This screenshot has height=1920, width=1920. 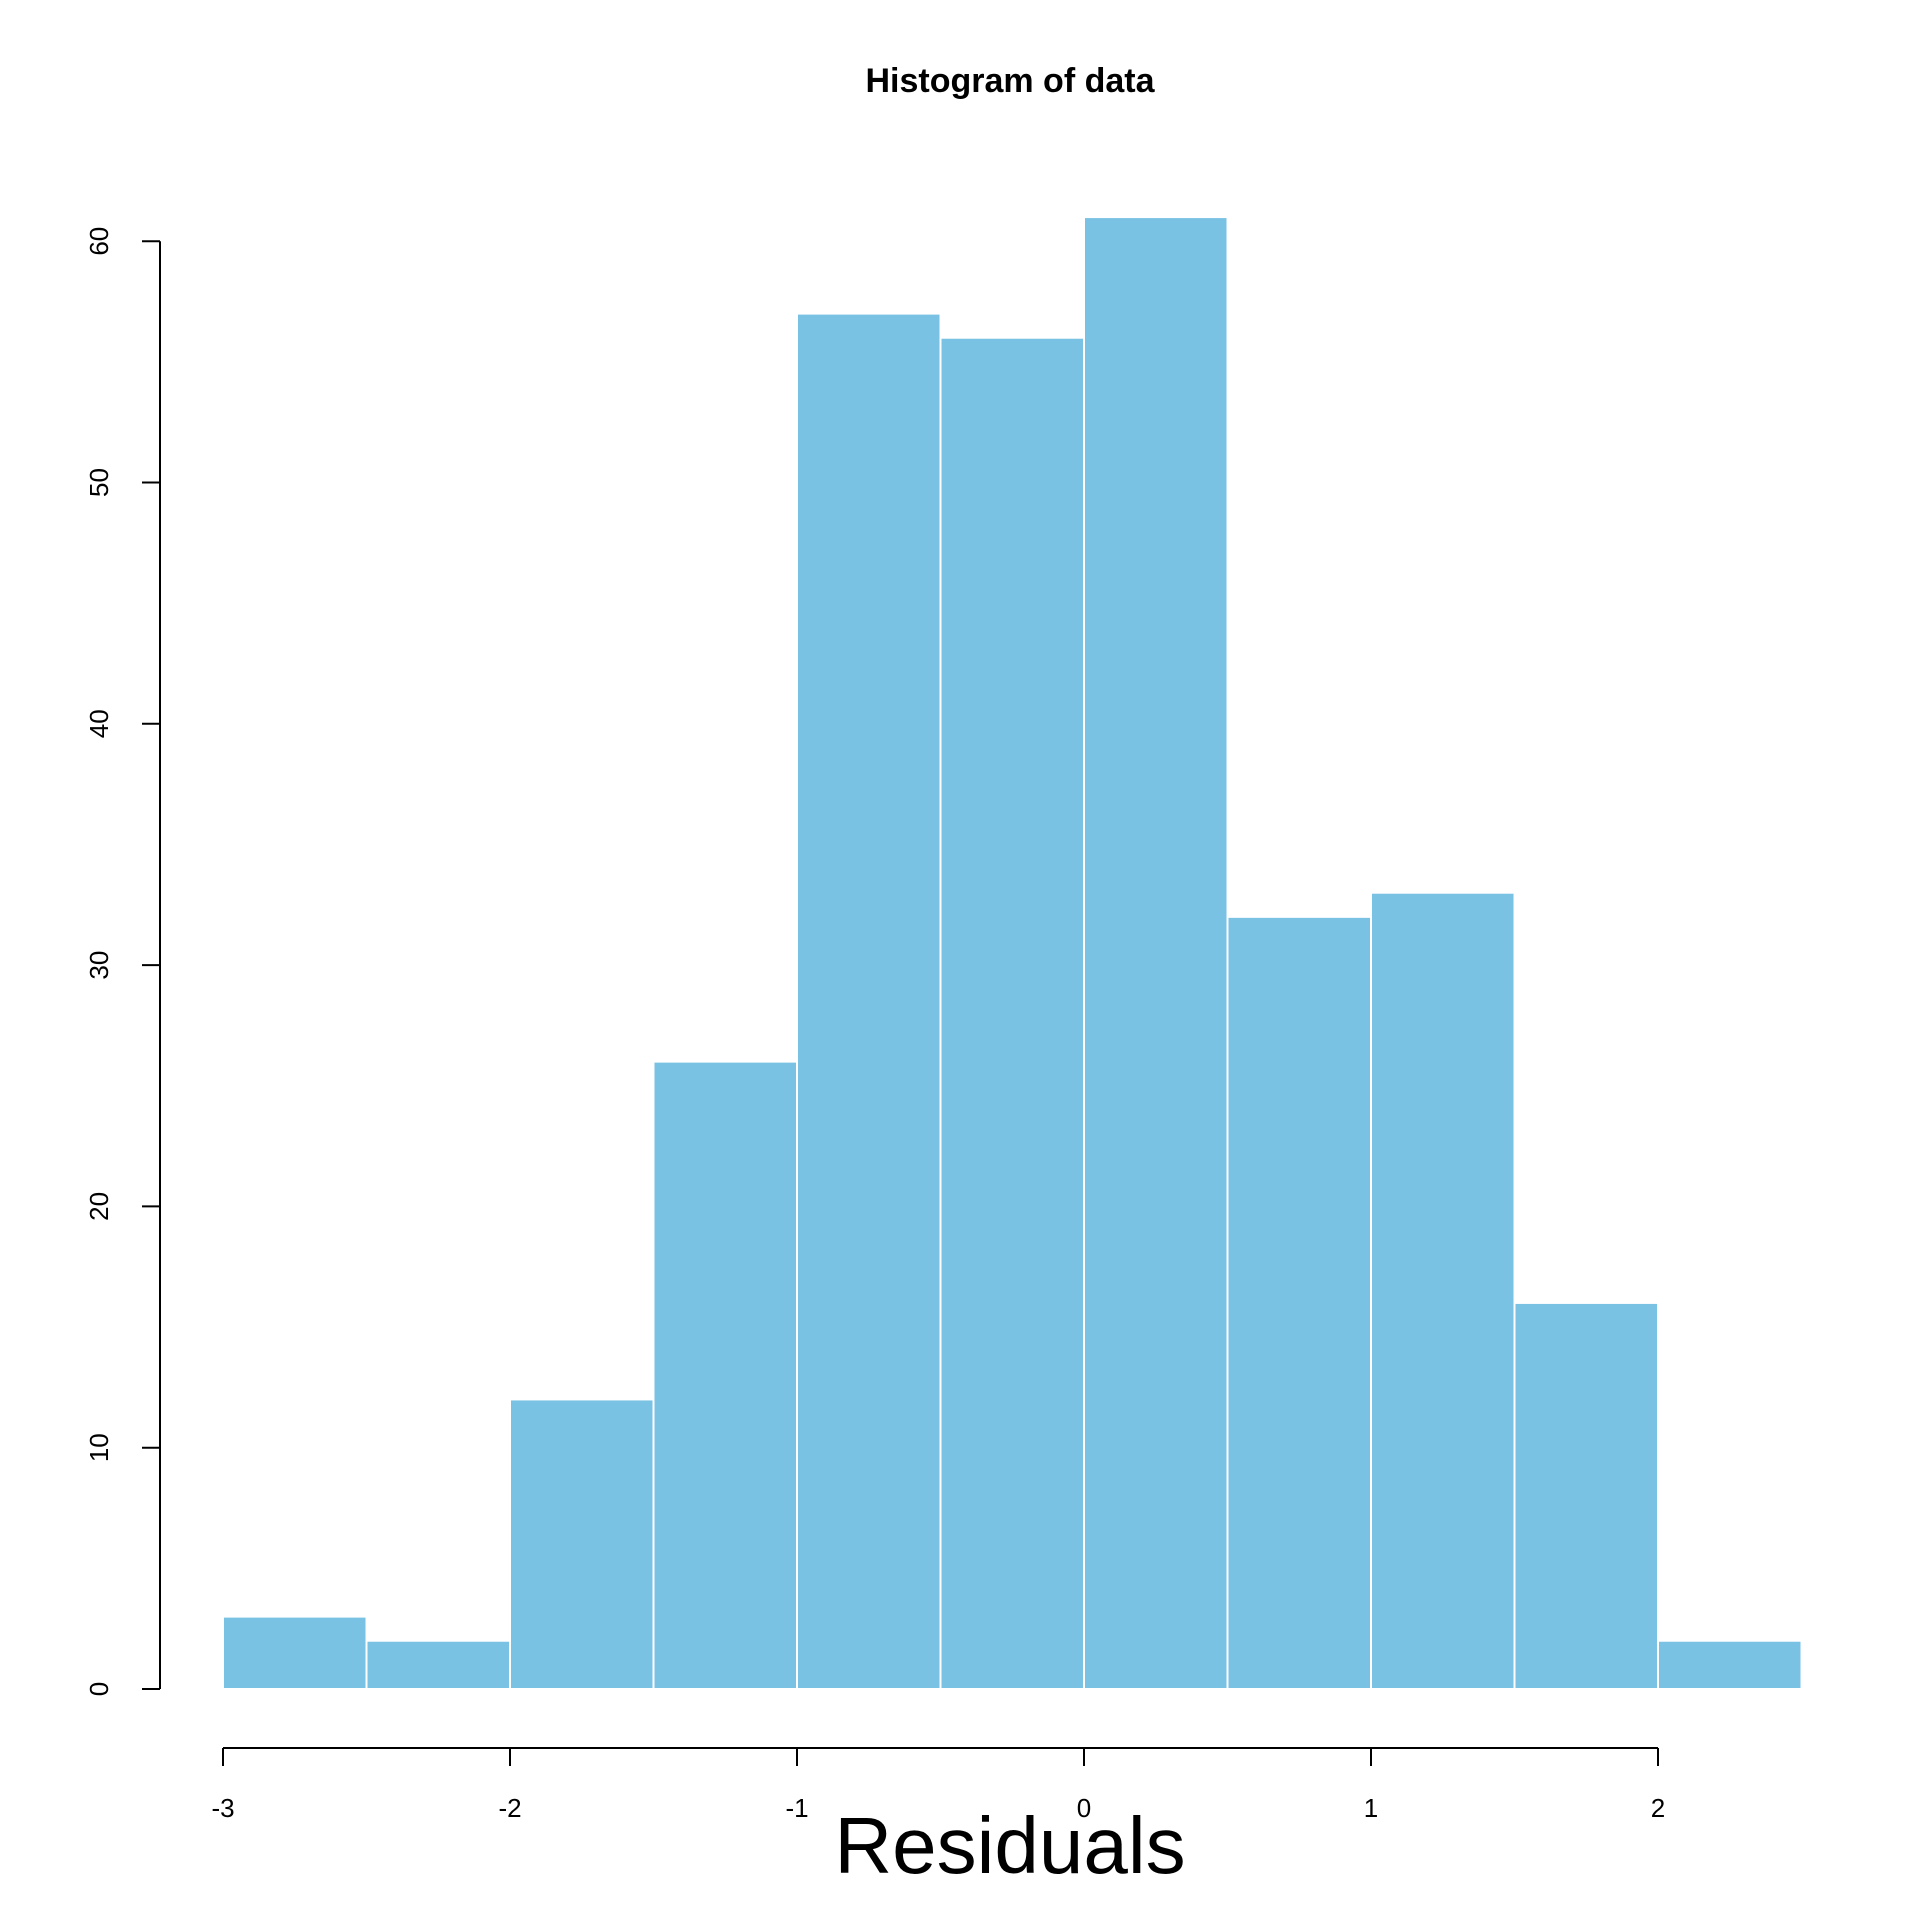 I want to click on chart-title: Histogram of data, so click(x=1010, y=81).